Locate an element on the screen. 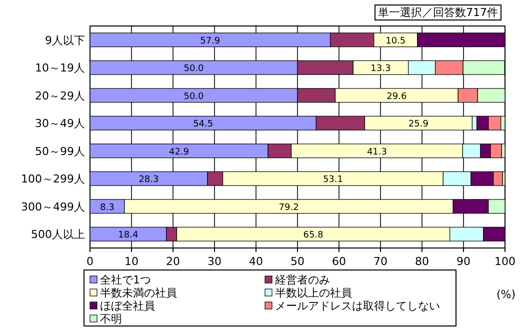  legend-label: 半数未満の社員 is located at coordinates (138, 293).